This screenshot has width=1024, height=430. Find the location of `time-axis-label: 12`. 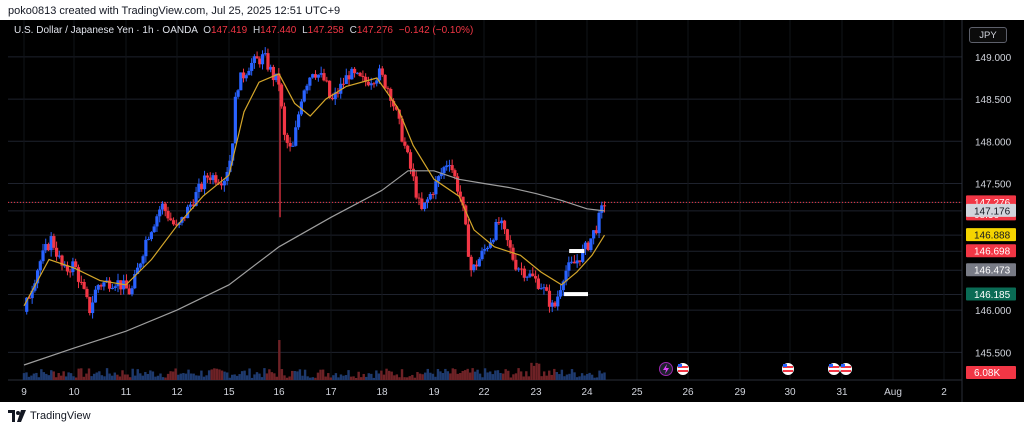

time-axis-label: 12 is located at coordinates (177, 392).